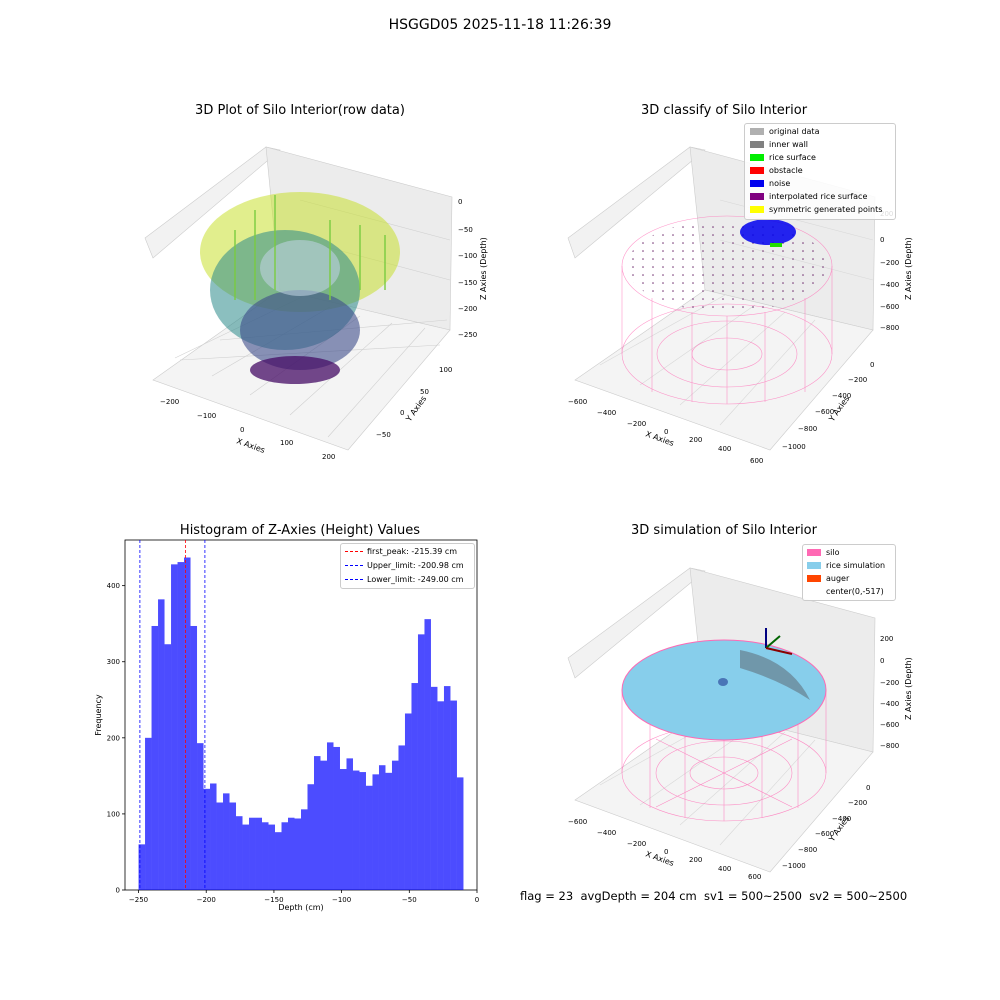  Describe the element at coordinates (500, 25) in the screenshot. I see `figure-suptitle: HSGGD05 2025-11-18 11:26:39` at that location.